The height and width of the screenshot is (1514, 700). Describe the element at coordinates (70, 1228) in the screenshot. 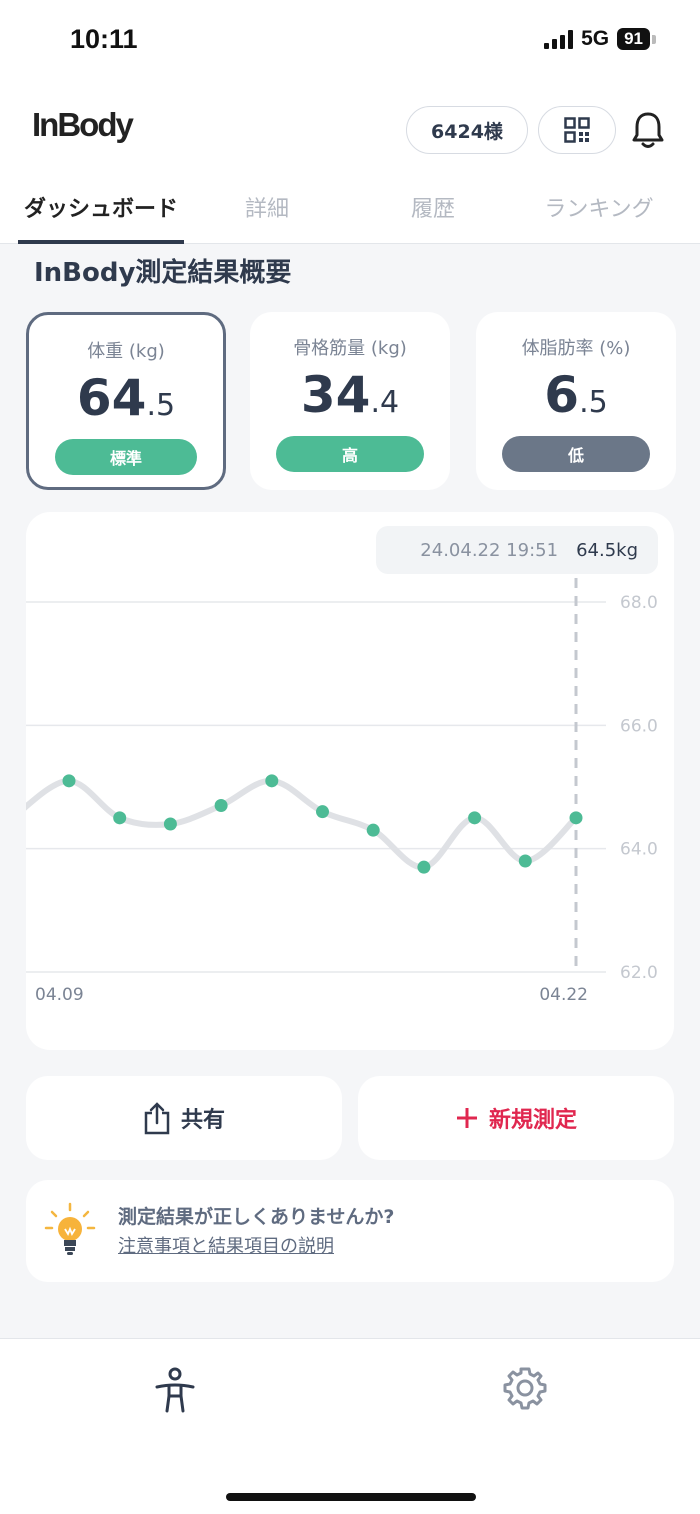

I see `lightbulb-icon` at that location.